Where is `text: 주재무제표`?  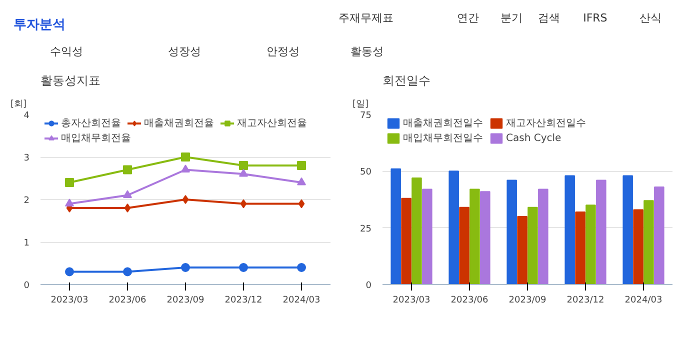
text: 주재무제표 is located at coordinates (366, 18).